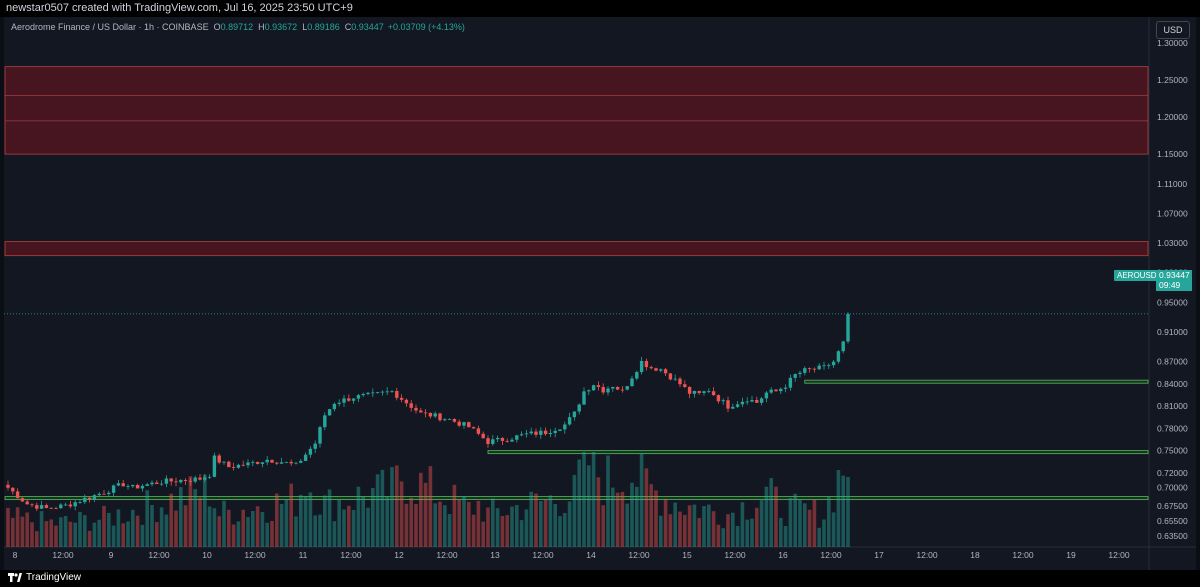 Image resolution: width=1200 pixels, height=587 pixels. I want to click on y-tick-label: 0.95000, so click(1172, 302).